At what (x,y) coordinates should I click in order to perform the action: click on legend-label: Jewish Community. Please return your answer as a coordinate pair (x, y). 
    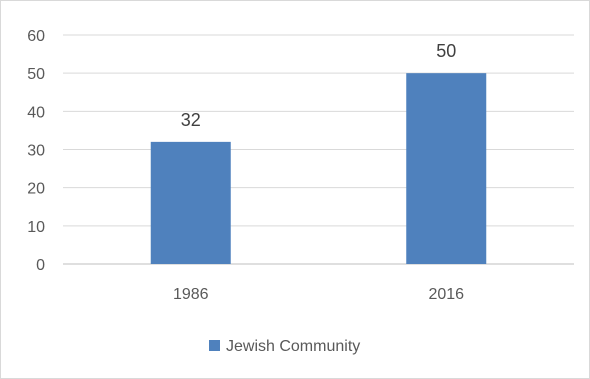
    Looking at the image, I should click on (293, 346).